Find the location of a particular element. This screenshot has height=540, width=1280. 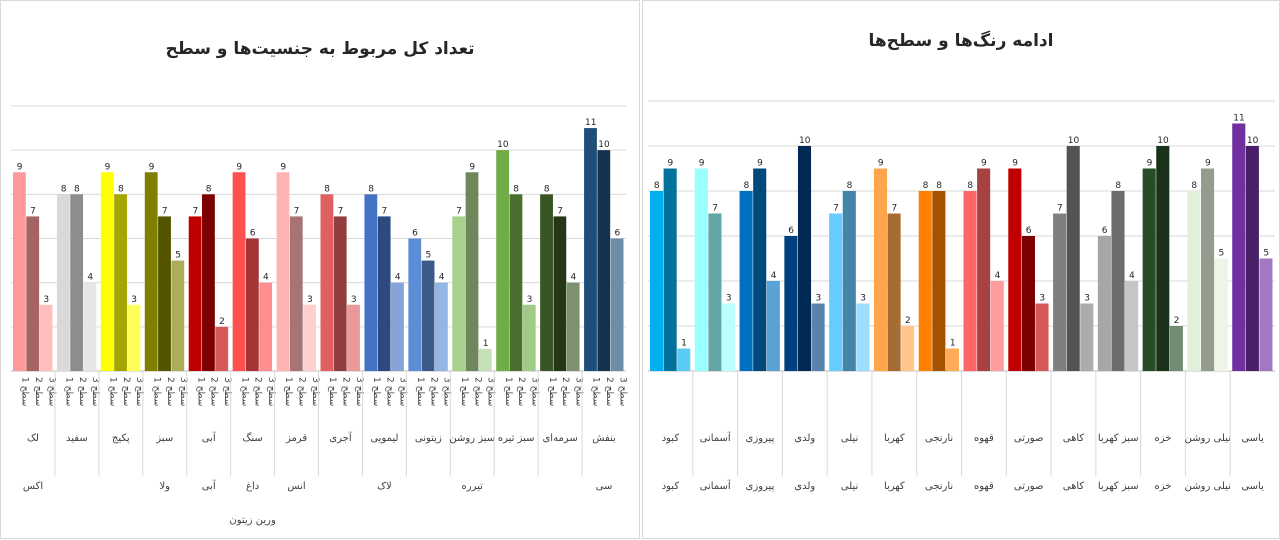

data-label: 2 is located at coordinates (908, 321).